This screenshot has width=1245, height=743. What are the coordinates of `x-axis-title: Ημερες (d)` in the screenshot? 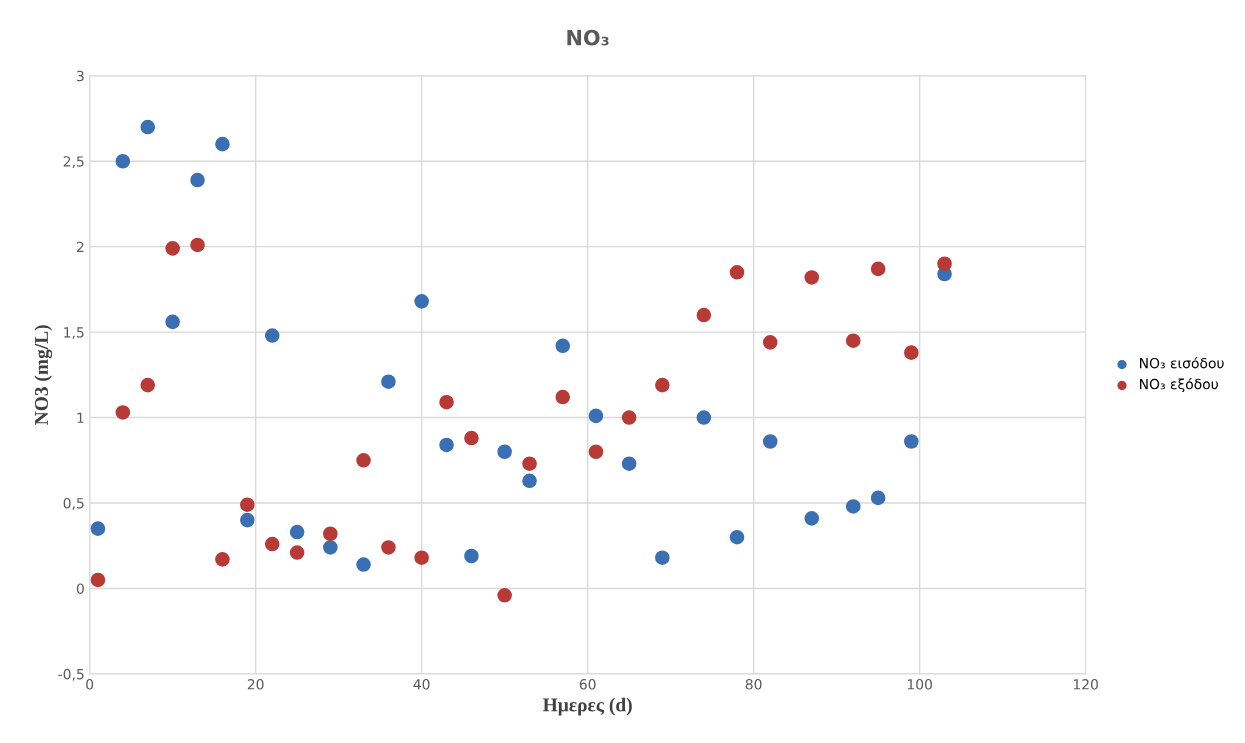 It's located at (587, 706).